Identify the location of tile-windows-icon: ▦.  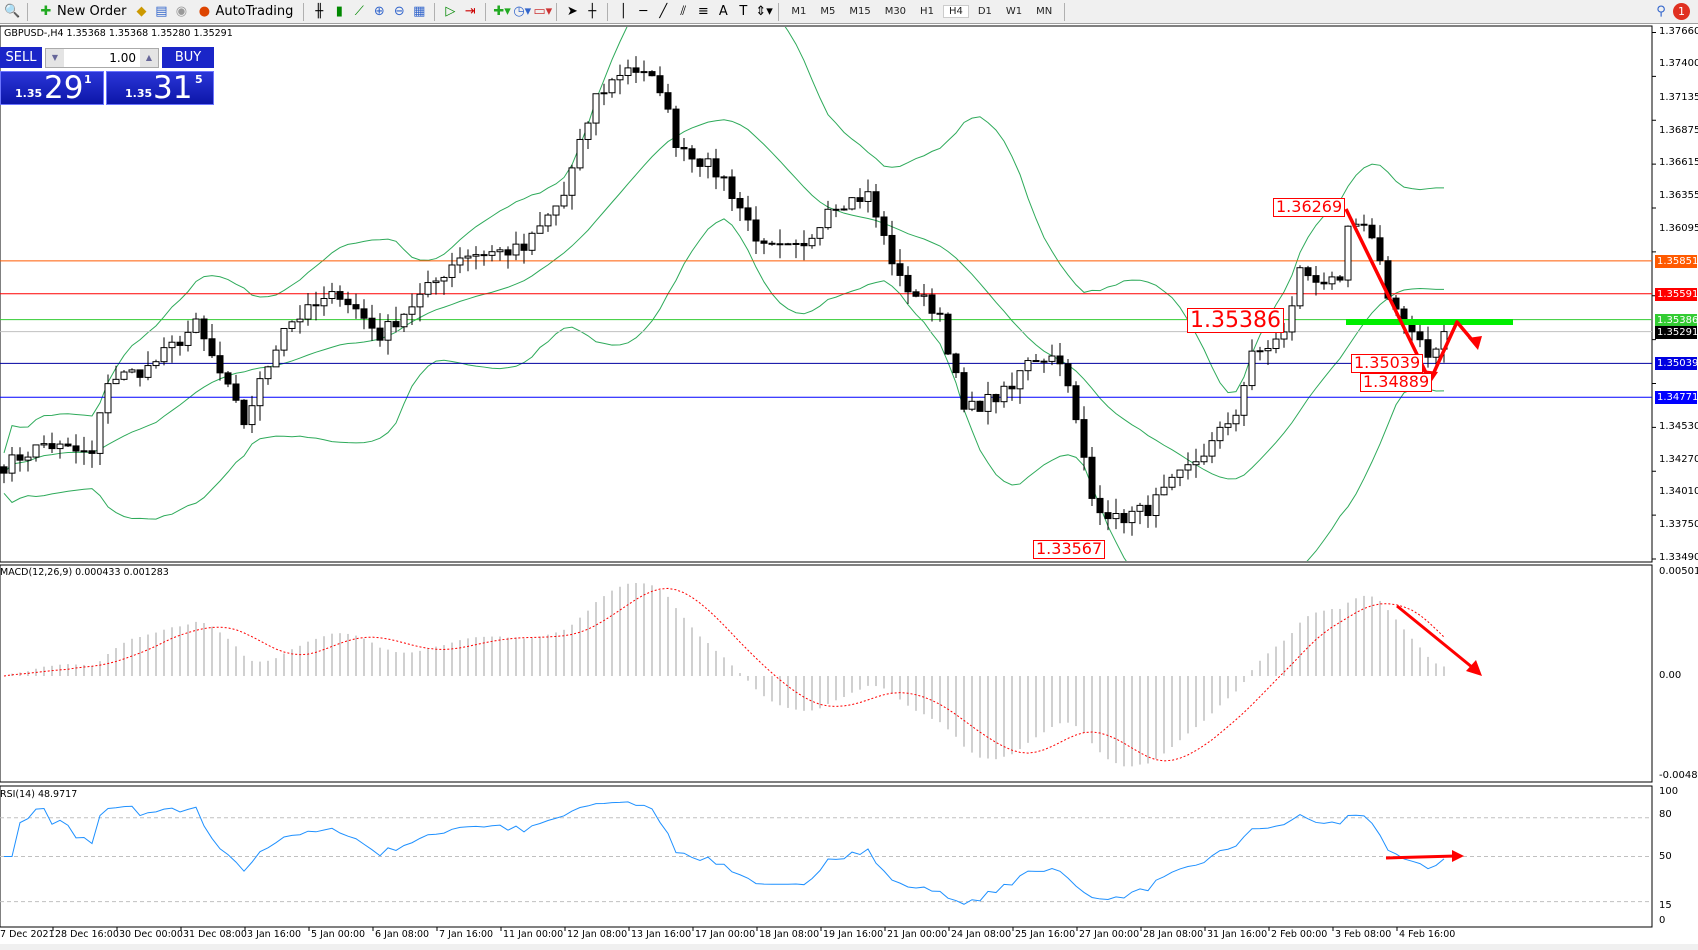
(419, 11).